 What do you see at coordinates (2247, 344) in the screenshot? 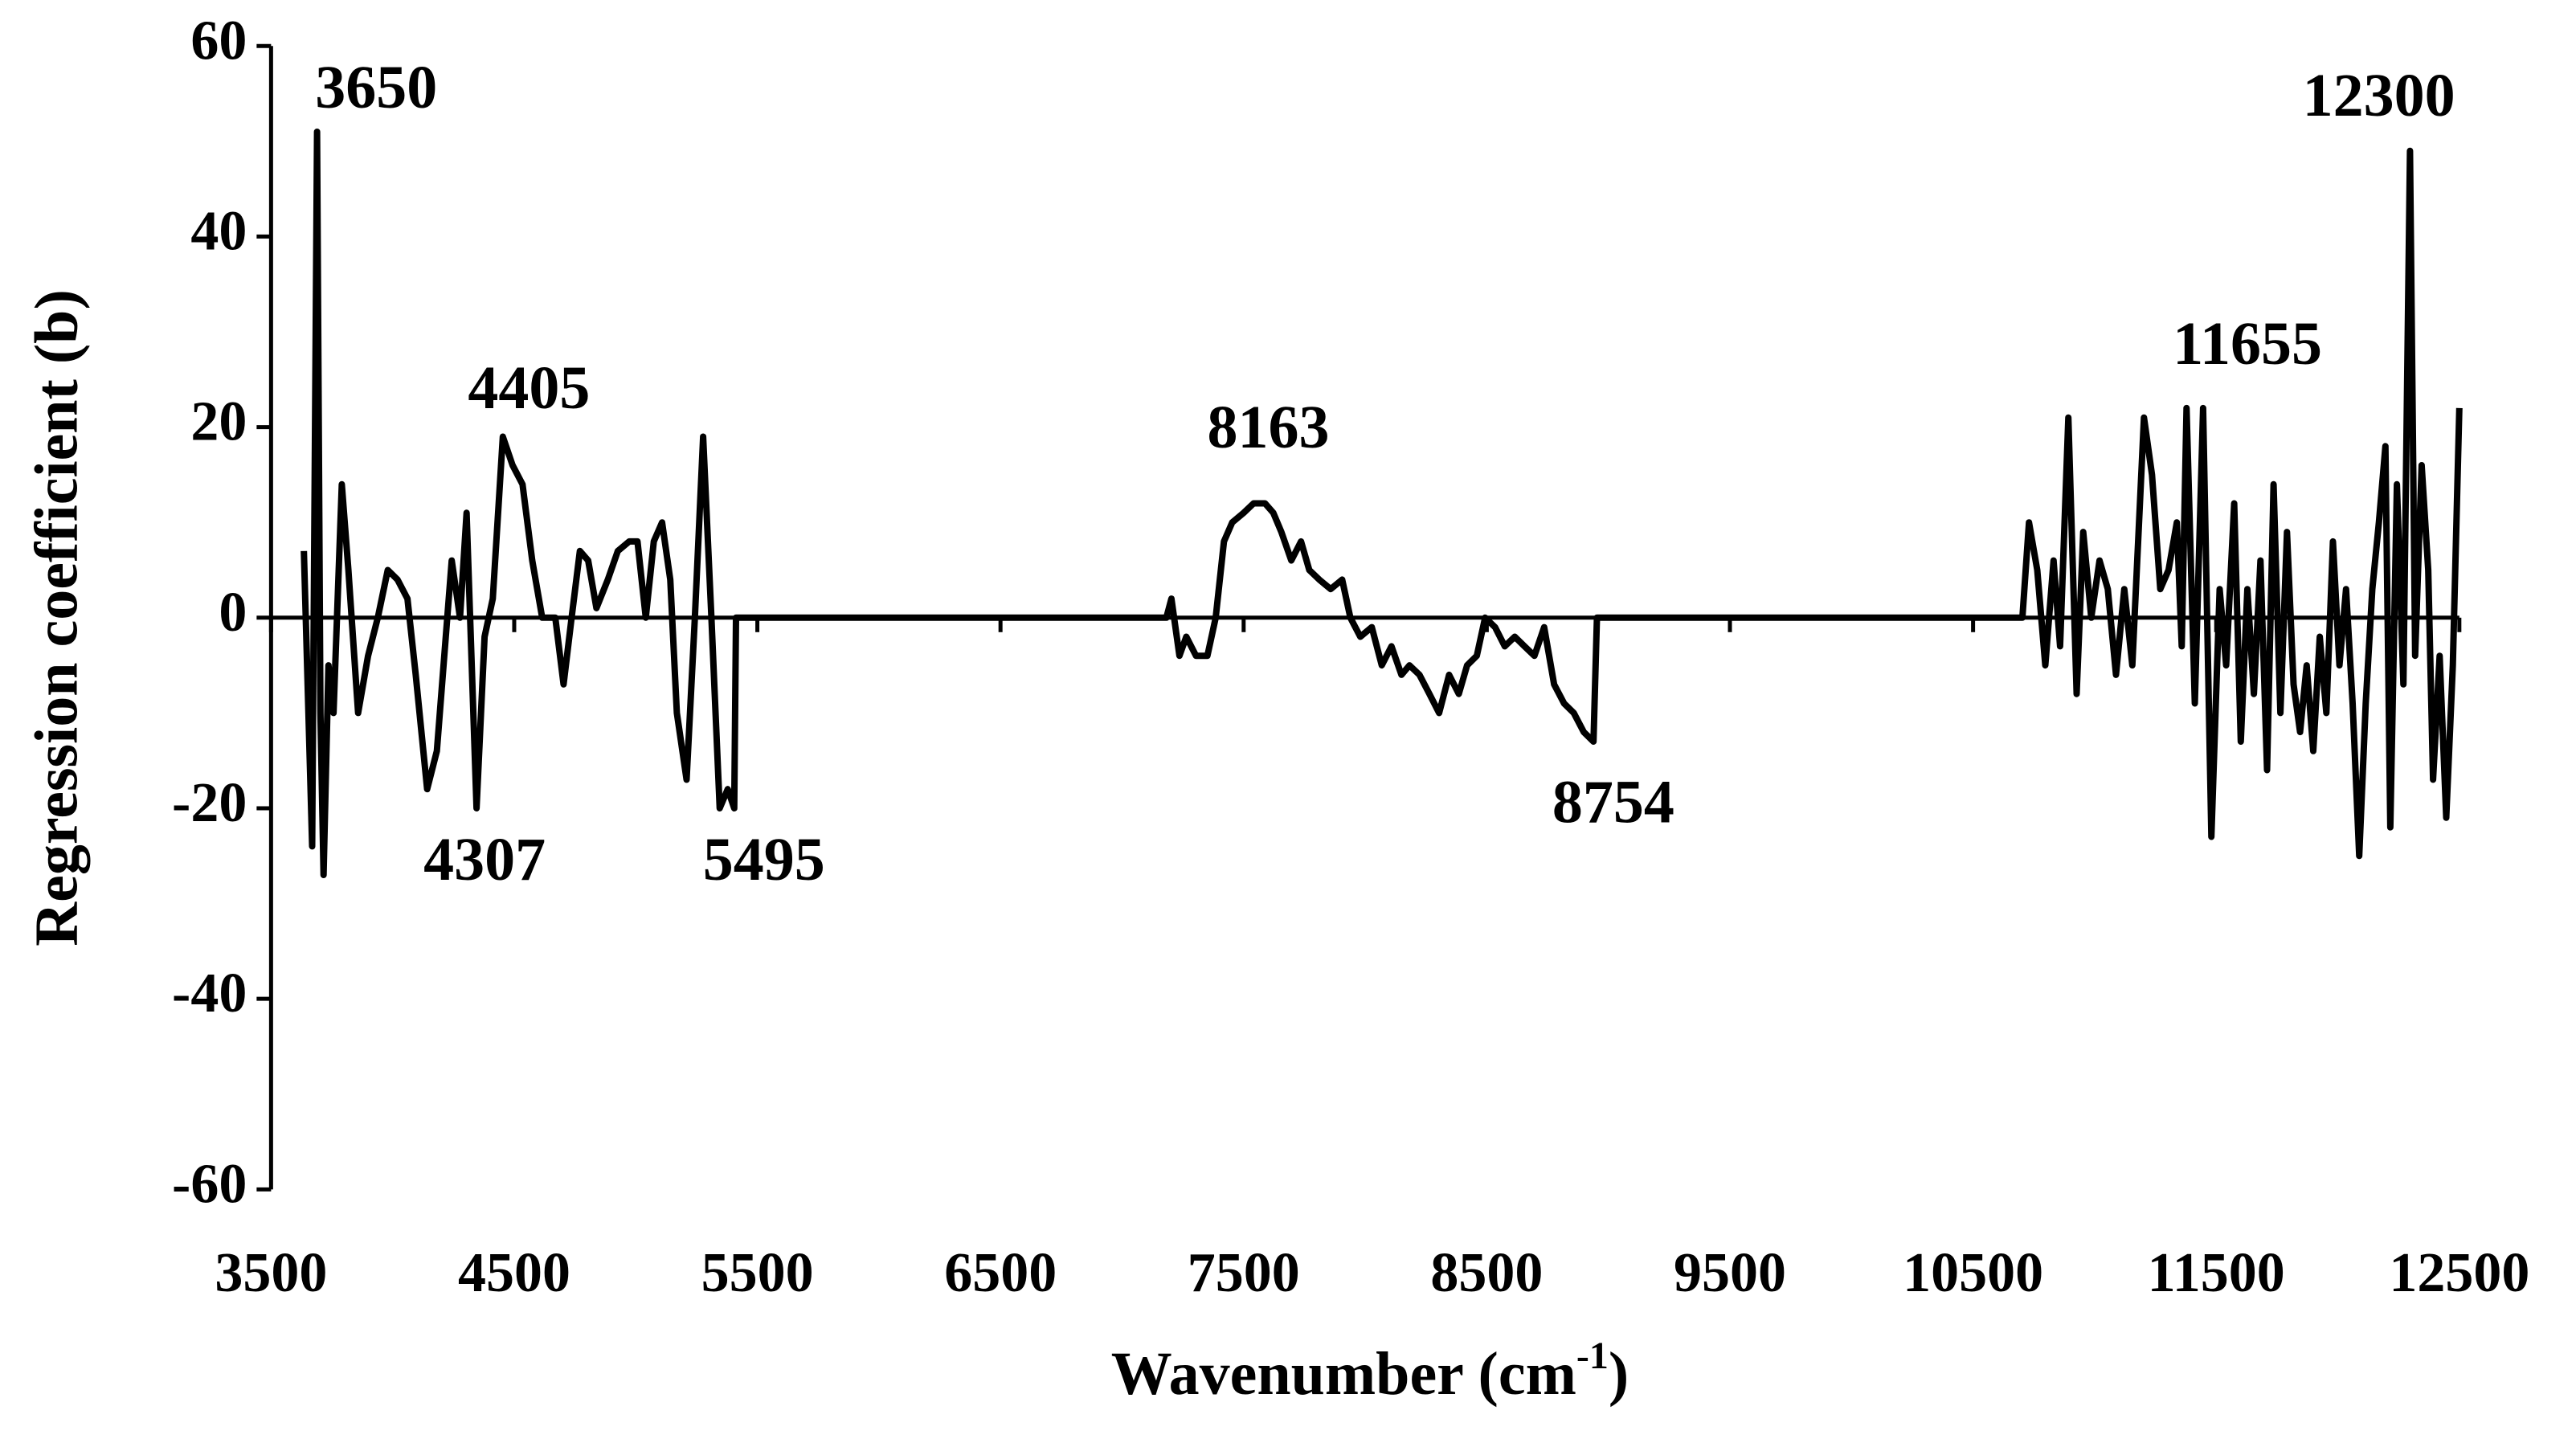
I see `annotation: 11655` at bounding box center [2247, 344].